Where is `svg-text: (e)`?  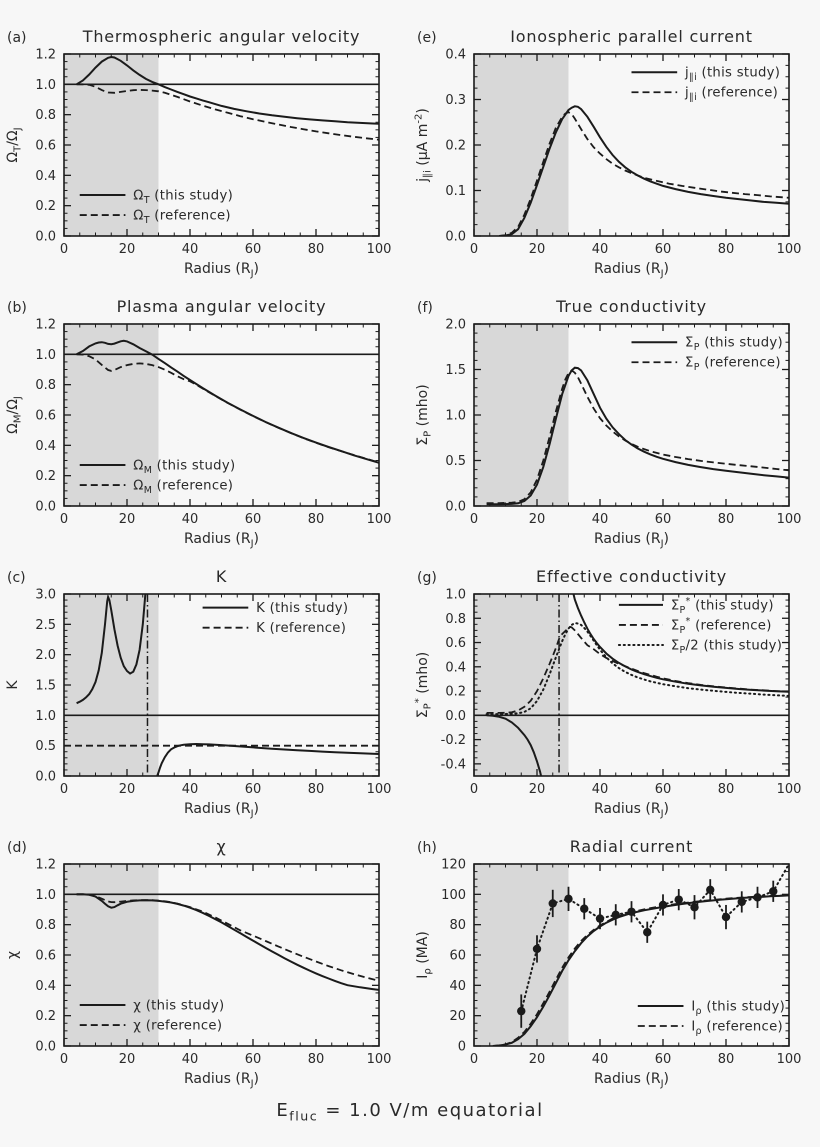
svg-text: (e) is located at coordinates (427, 38).